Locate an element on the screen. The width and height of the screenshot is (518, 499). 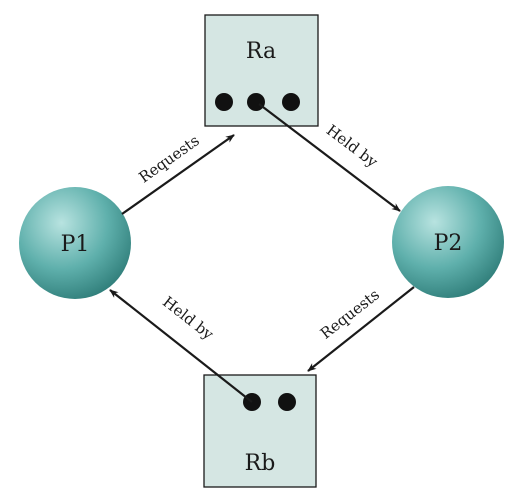
resource-rb-box is located at coordinates (260, 431).